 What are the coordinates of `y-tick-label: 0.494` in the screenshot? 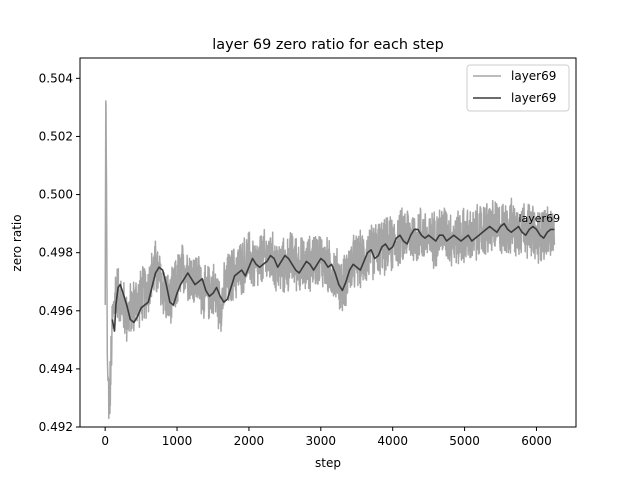 It's located at (56, 369).